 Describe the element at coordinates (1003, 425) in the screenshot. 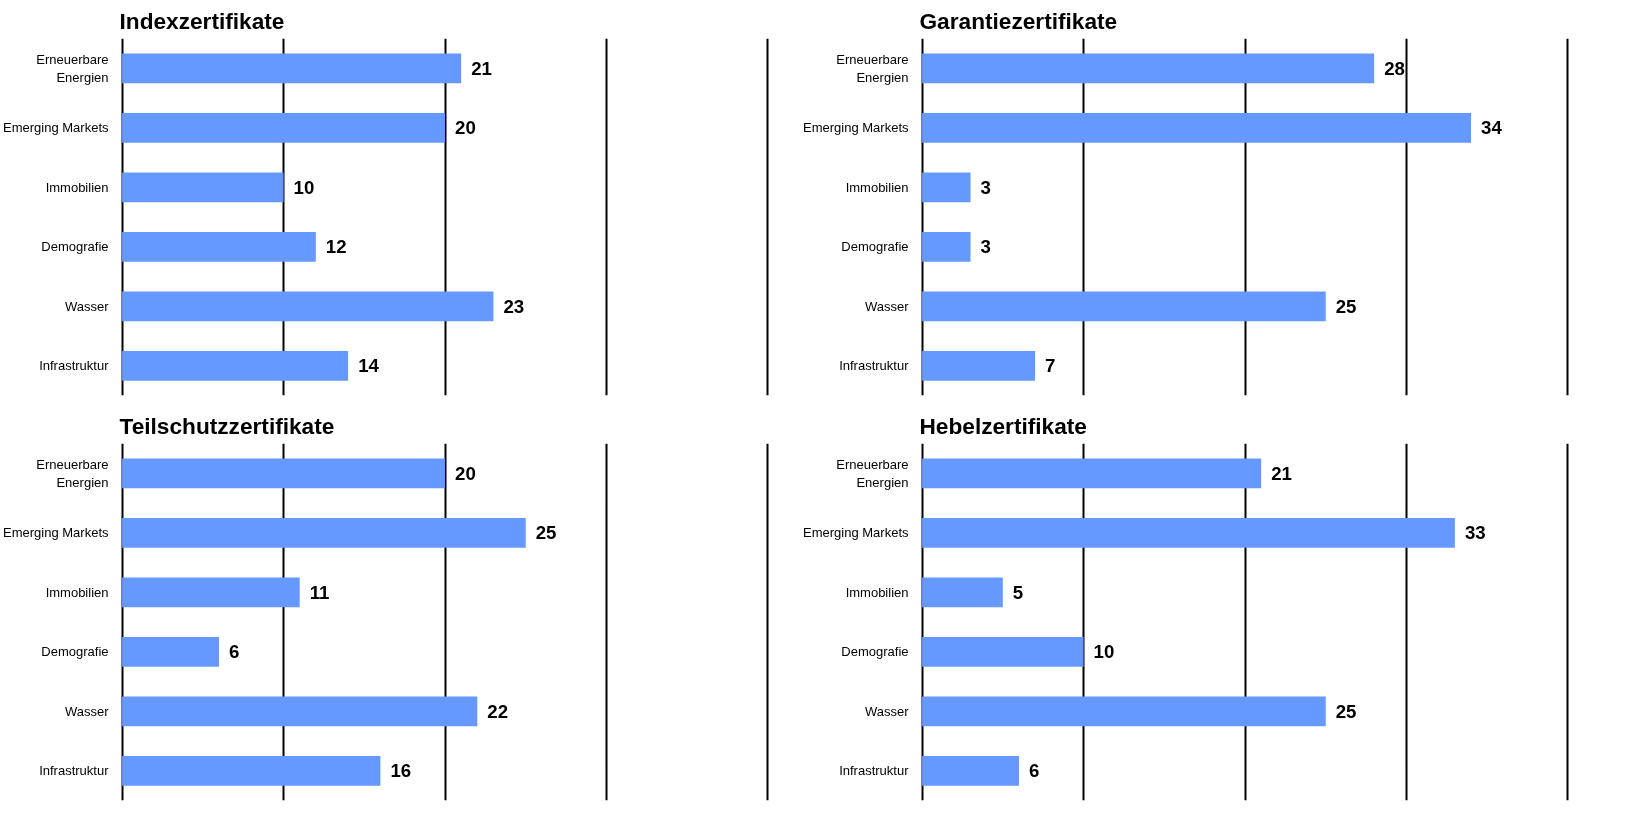

I see `chart-title: Hebelzertifikate` at that location.